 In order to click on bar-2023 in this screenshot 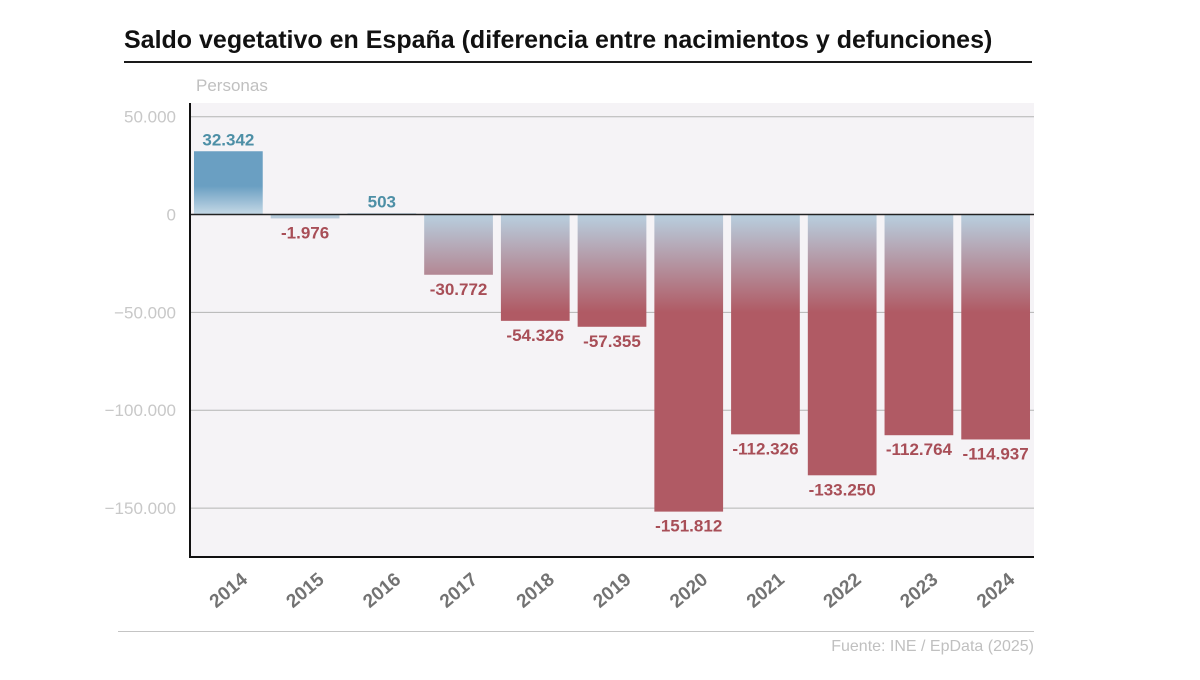, I will do `click(919, 325)`.